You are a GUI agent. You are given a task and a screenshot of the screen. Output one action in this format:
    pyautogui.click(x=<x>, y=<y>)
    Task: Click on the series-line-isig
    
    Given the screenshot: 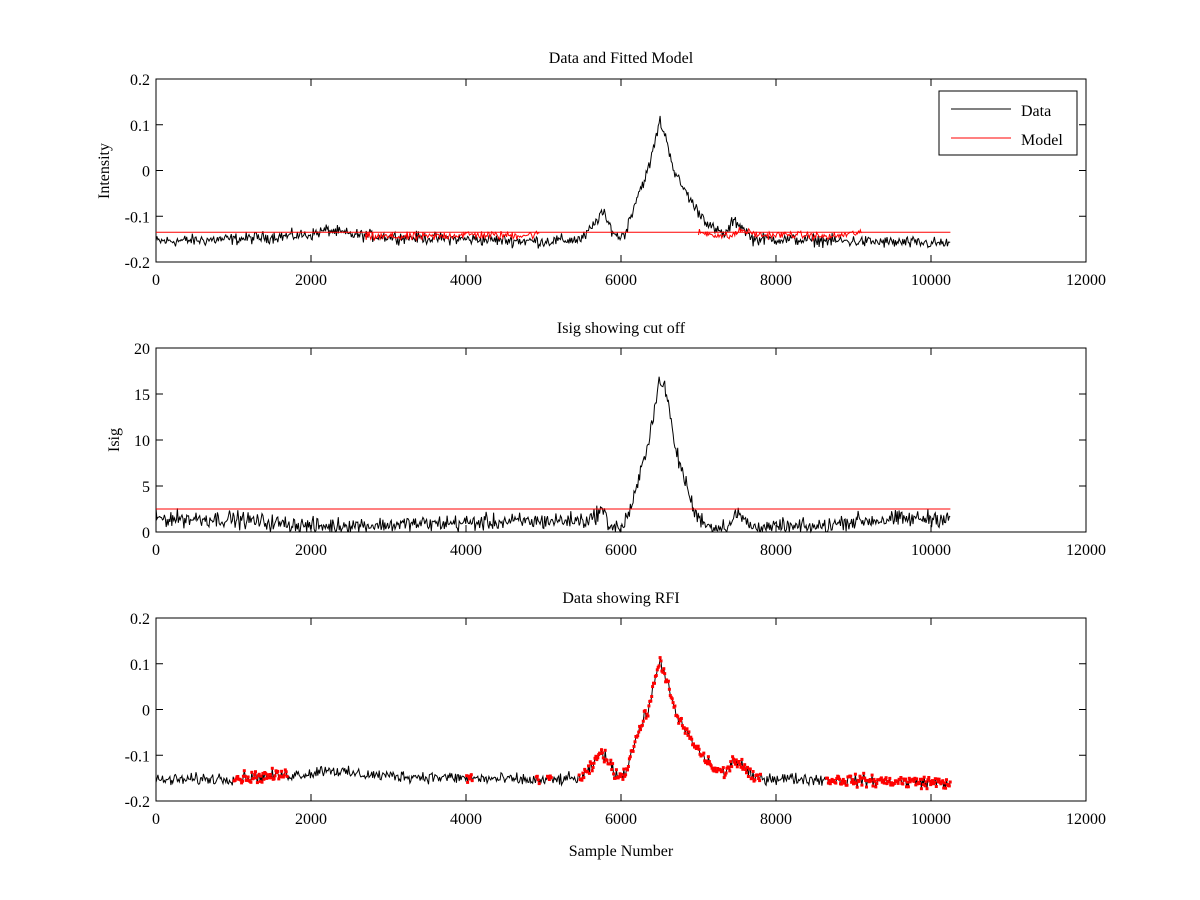 What is the action you would take?
    pyautogui.click(x=553, y=455)
    